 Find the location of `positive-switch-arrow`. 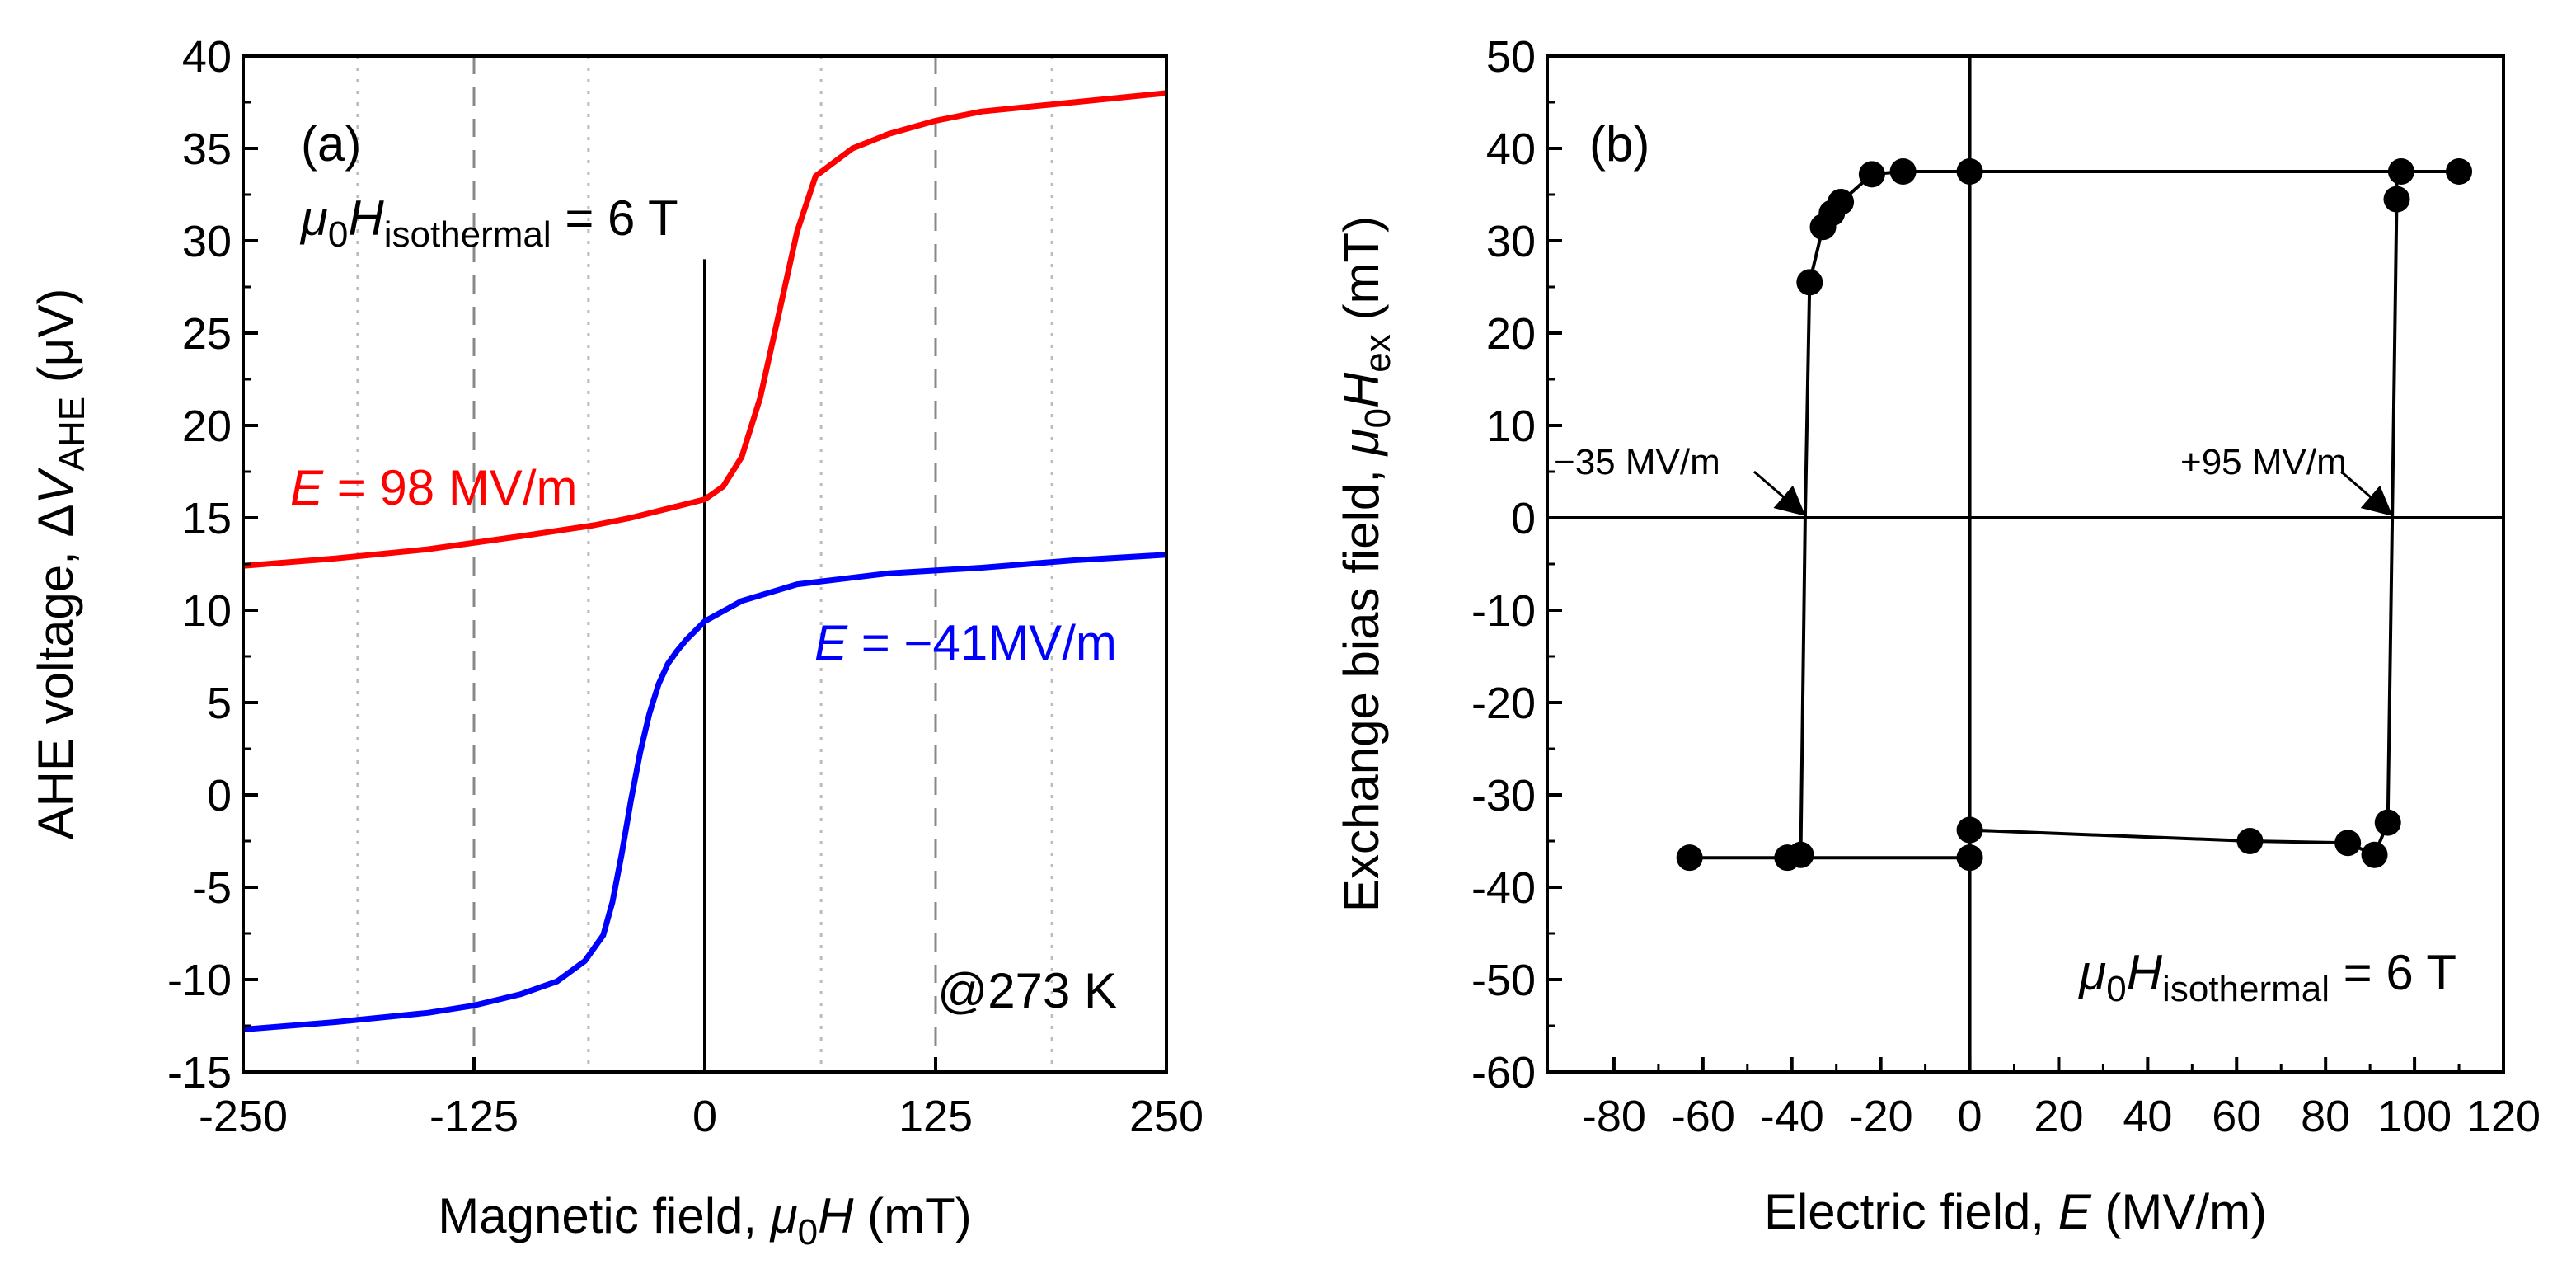

positive-switch-arrow is located at coordinates (2366, 493).